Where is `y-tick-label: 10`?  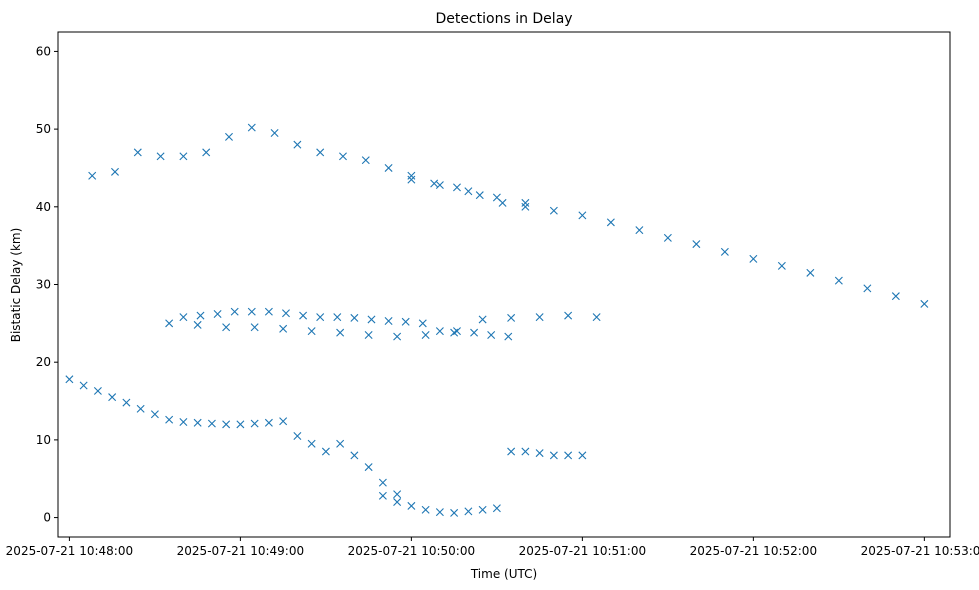
y-tick-label: 10 is located at coordinates (43, 440).